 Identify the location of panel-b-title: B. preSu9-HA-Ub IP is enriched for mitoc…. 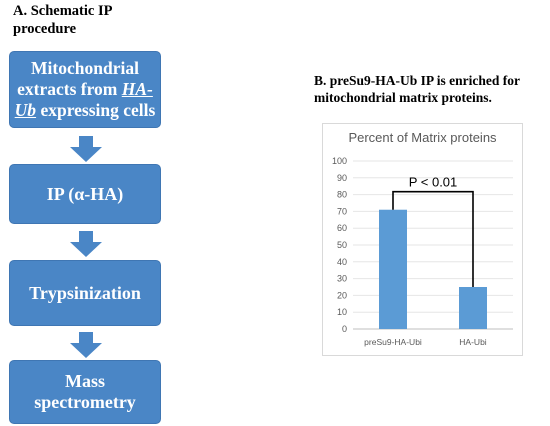
(432, 89).